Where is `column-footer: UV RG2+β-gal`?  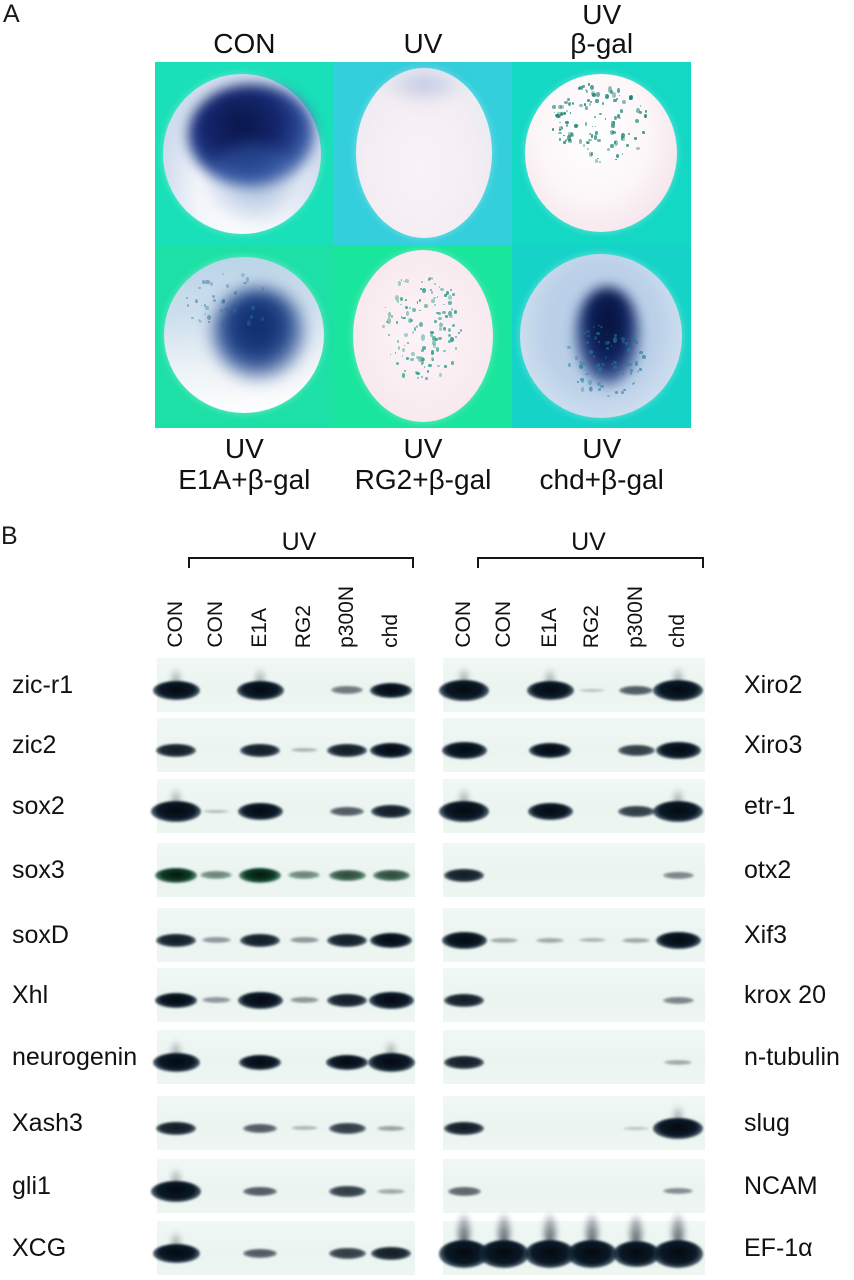 column-footer: UV RG2+β-gal is located at coordinates (423, 464).